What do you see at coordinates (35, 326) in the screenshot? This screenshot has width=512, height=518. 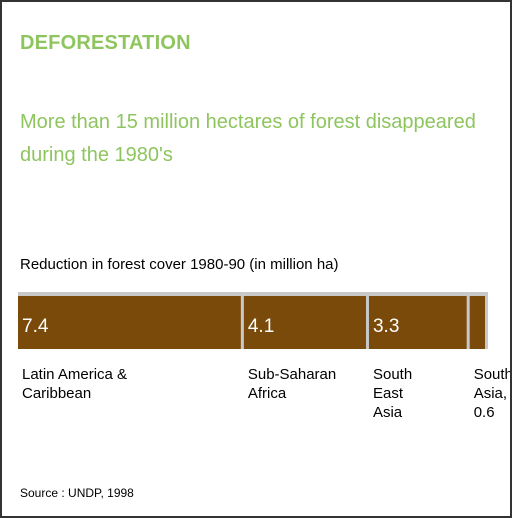 I see `value-label: 7.4` at bounding box center [35, 326].